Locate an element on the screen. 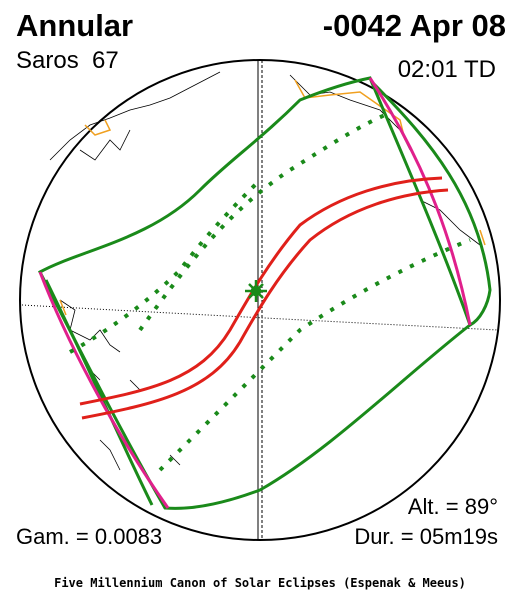 This screenshot has height=600, width=520. greatest-eclipse is located at coordinates (256, 291).